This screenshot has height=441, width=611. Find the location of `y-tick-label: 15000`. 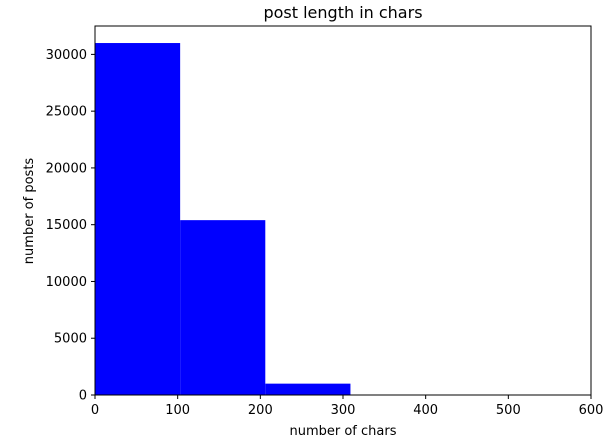

y-tick-label: 15000 is located at coordinates (66, 225).